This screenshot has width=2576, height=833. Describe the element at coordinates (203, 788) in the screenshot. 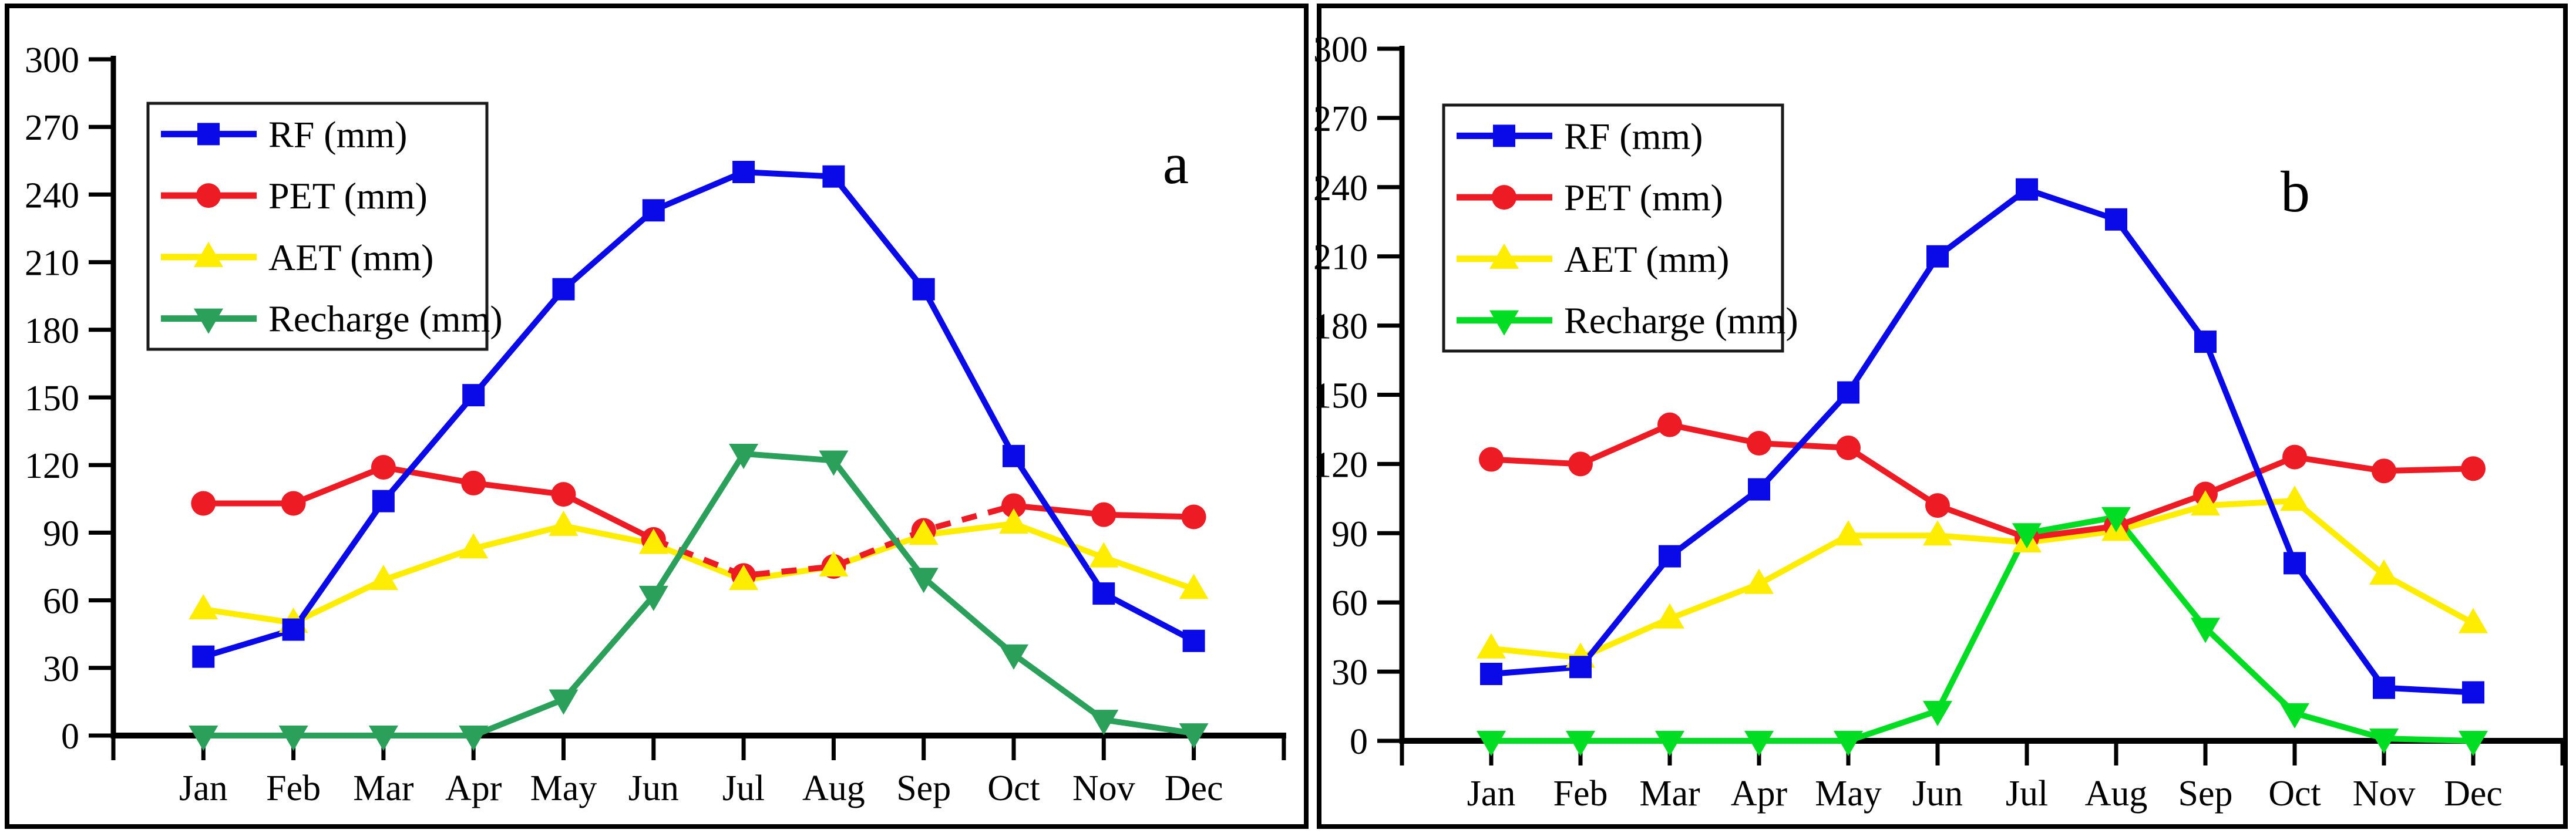

I see `month-label: Jan` at that location.